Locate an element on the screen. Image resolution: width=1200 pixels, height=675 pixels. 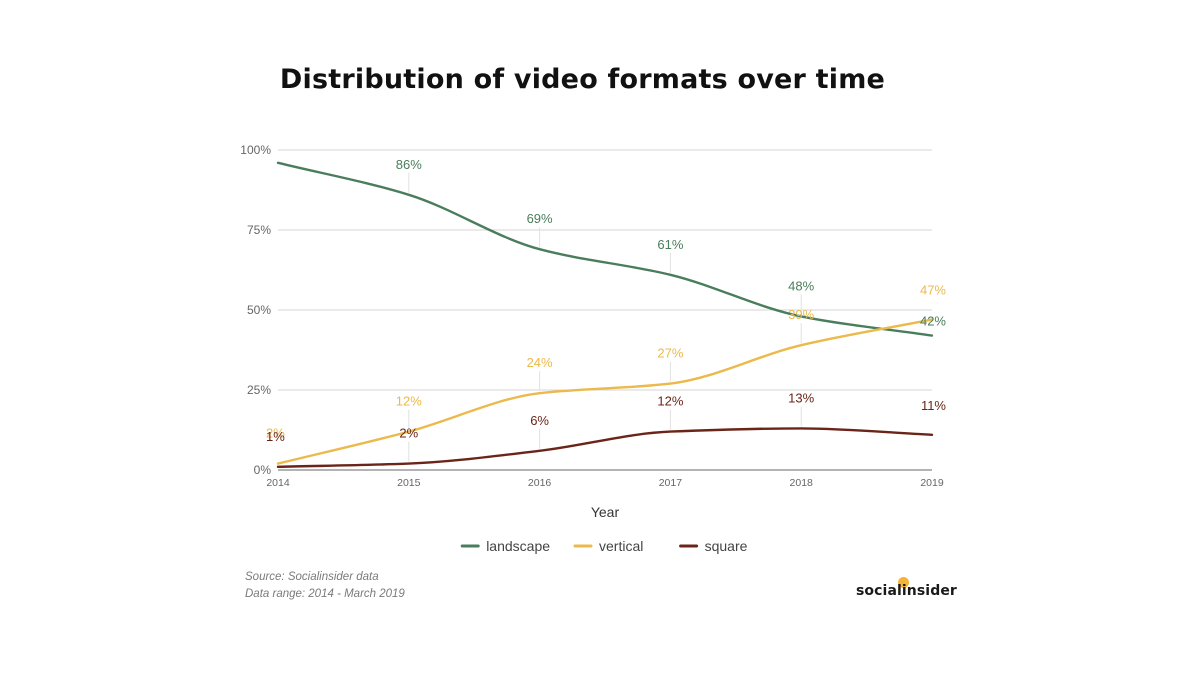
series-line-landscape is located at coordinates (605, 249).